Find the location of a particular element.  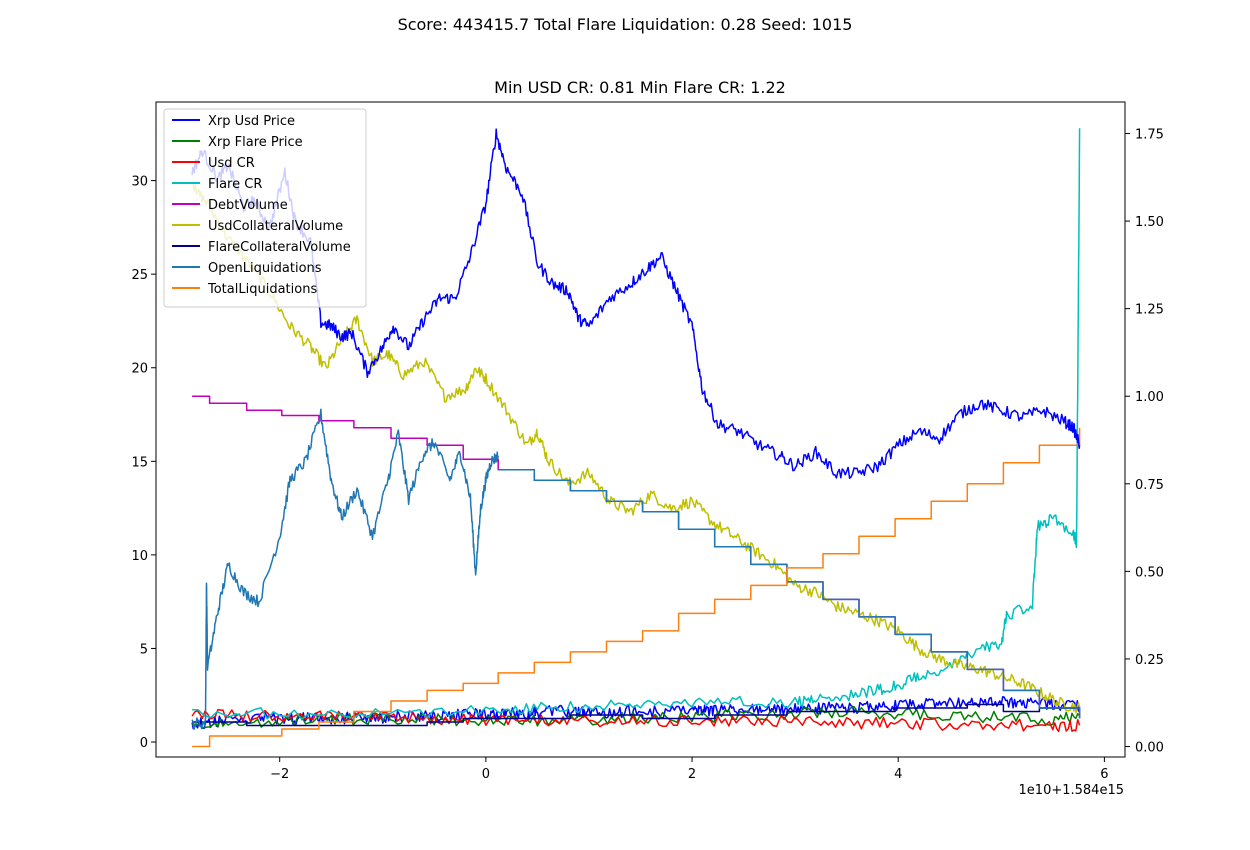

axes-title: Min USD CR: 0.81 Min Flare CR: 1.22 is located at coordinates (640, 87).